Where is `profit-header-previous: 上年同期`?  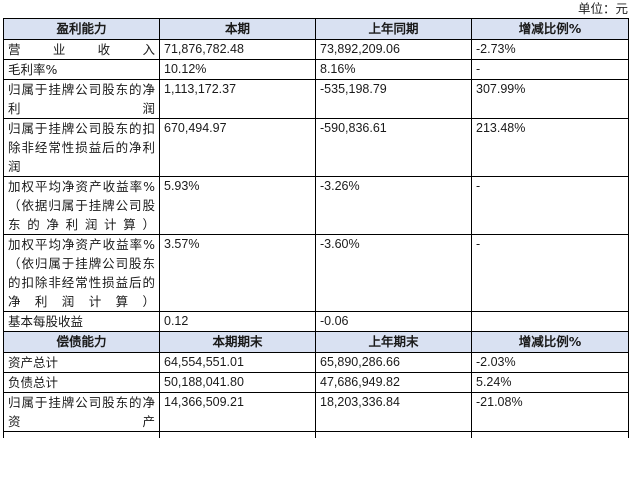
profit-header-previous: 上年同期 is located at coordinates (393, 29).